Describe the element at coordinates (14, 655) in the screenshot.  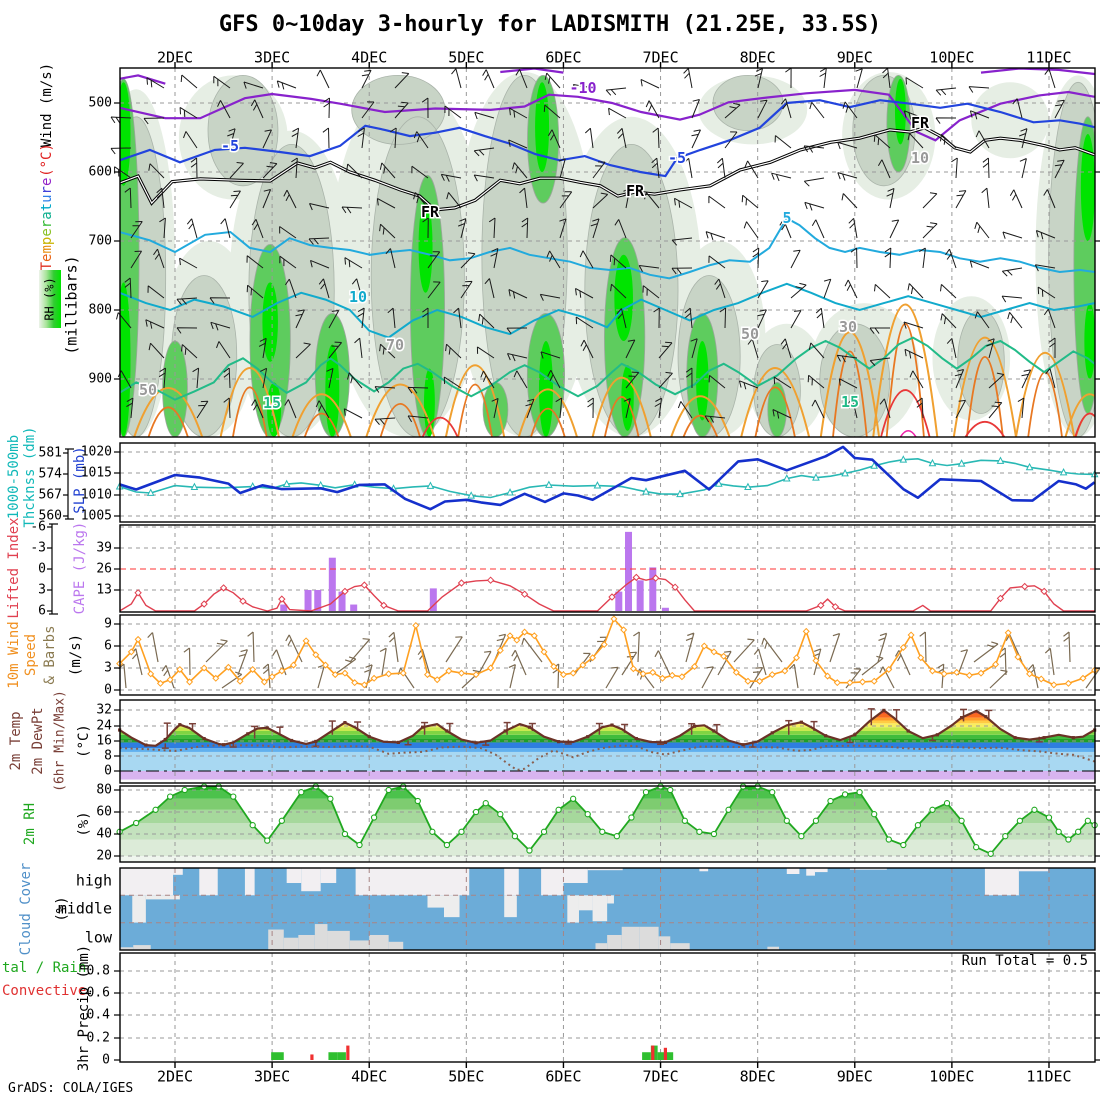
I see `axis-10m-wind-label: 10m Wind` at that location.